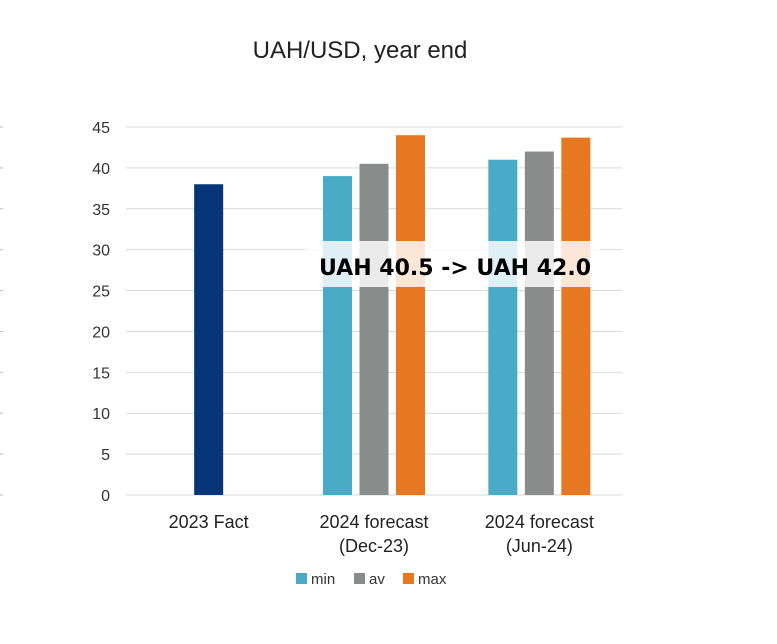  What do you see at coordinates (105, 496) in the screenshot?
I see `y-tick-label: 0` at bounding box center [105, 496].